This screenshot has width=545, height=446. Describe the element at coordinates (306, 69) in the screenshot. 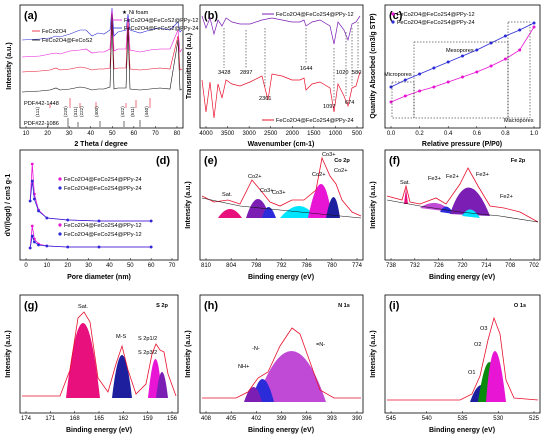

I see `peak-label: 1644` at that location.